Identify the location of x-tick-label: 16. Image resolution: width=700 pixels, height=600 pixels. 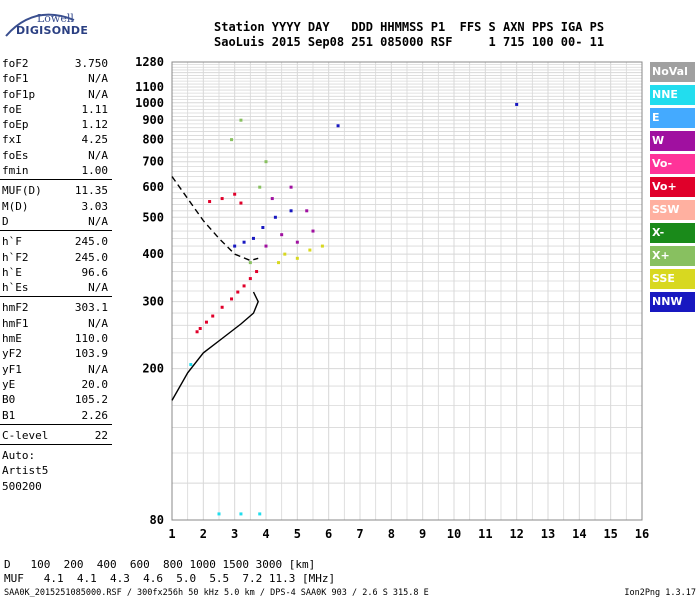
(642, 534).